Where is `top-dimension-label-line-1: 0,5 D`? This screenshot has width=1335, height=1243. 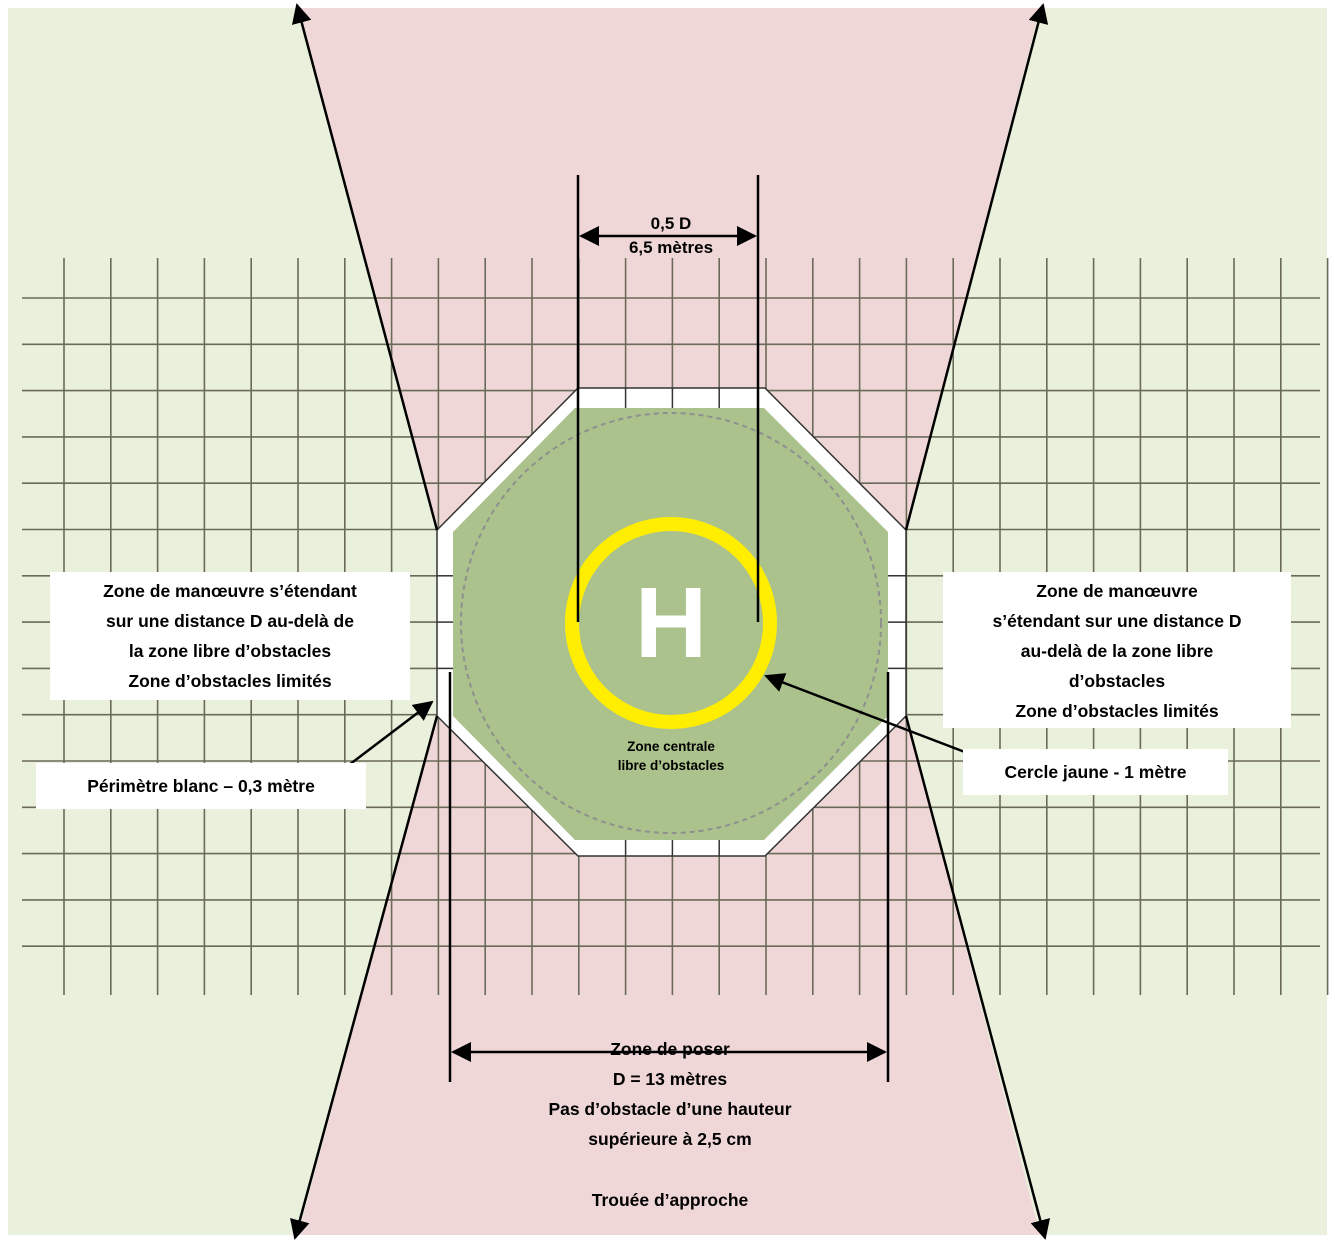 top-dimension-label-line-1: 0,5 D is located at coordinates (671, 223).